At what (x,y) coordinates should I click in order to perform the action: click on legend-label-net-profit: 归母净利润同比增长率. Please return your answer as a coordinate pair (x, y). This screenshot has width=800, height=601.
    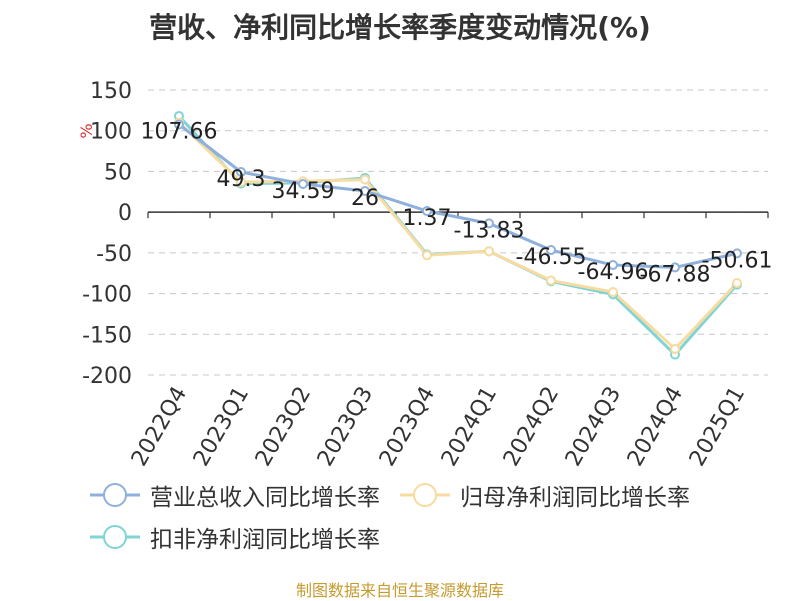
    Looking at the image, I should click on (575, 498).